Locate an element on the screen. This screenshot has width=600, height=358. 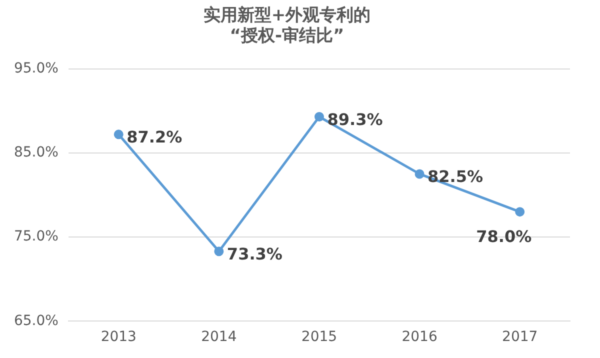
data-label: 82.5% is located at coordinates (456, 176).